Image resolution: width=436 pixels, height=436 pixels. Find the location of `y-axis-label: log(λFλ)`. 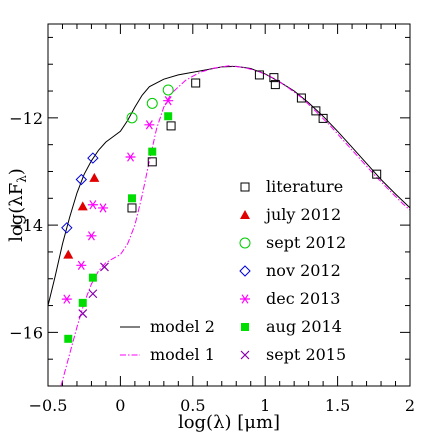

y-axis-label: log(λFλ) is located at coordinates (17, 205).